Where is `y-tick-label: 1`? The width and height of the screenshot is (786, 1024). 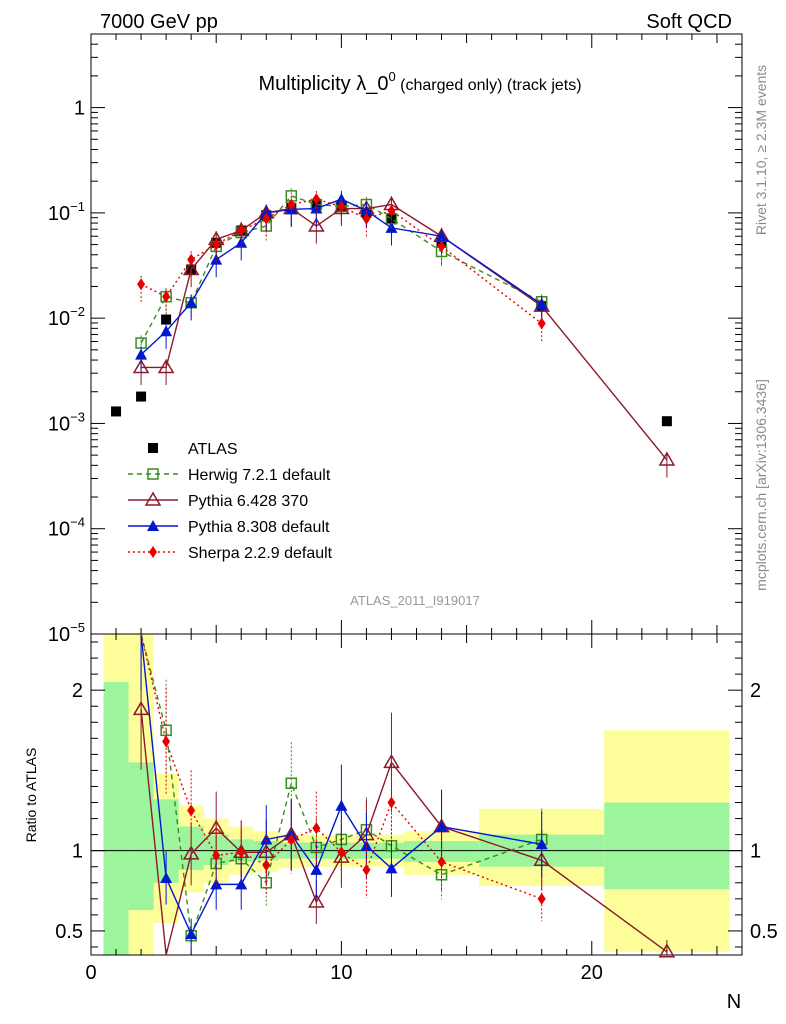
y-tick-label: 1 is located at coordinates (79, 109).